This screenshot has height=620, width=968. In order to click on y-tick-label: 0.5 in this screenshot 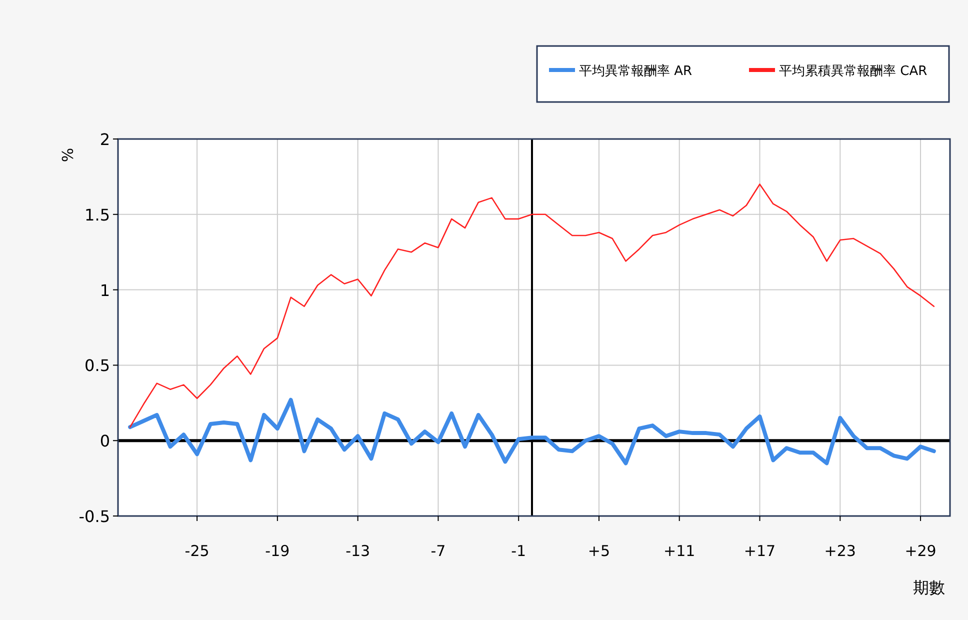, I will do `click(97, 366)`.